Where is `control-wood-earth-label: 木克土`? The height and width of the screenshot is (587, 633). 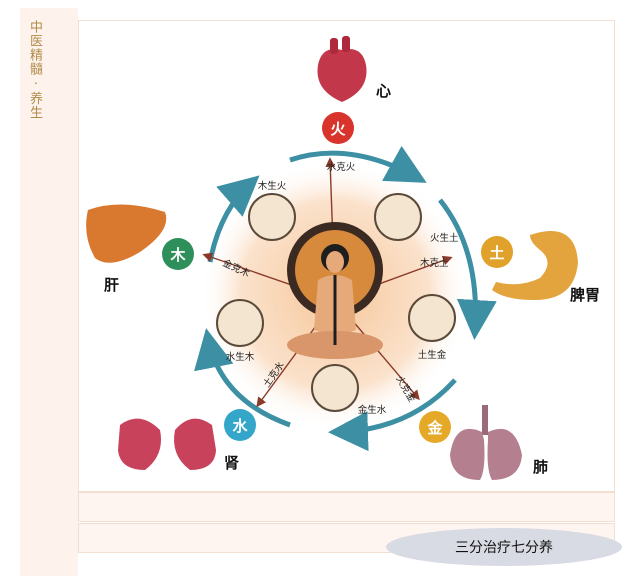
control-wood-earth-label: 木克土 is located at coordinates (434, 263).